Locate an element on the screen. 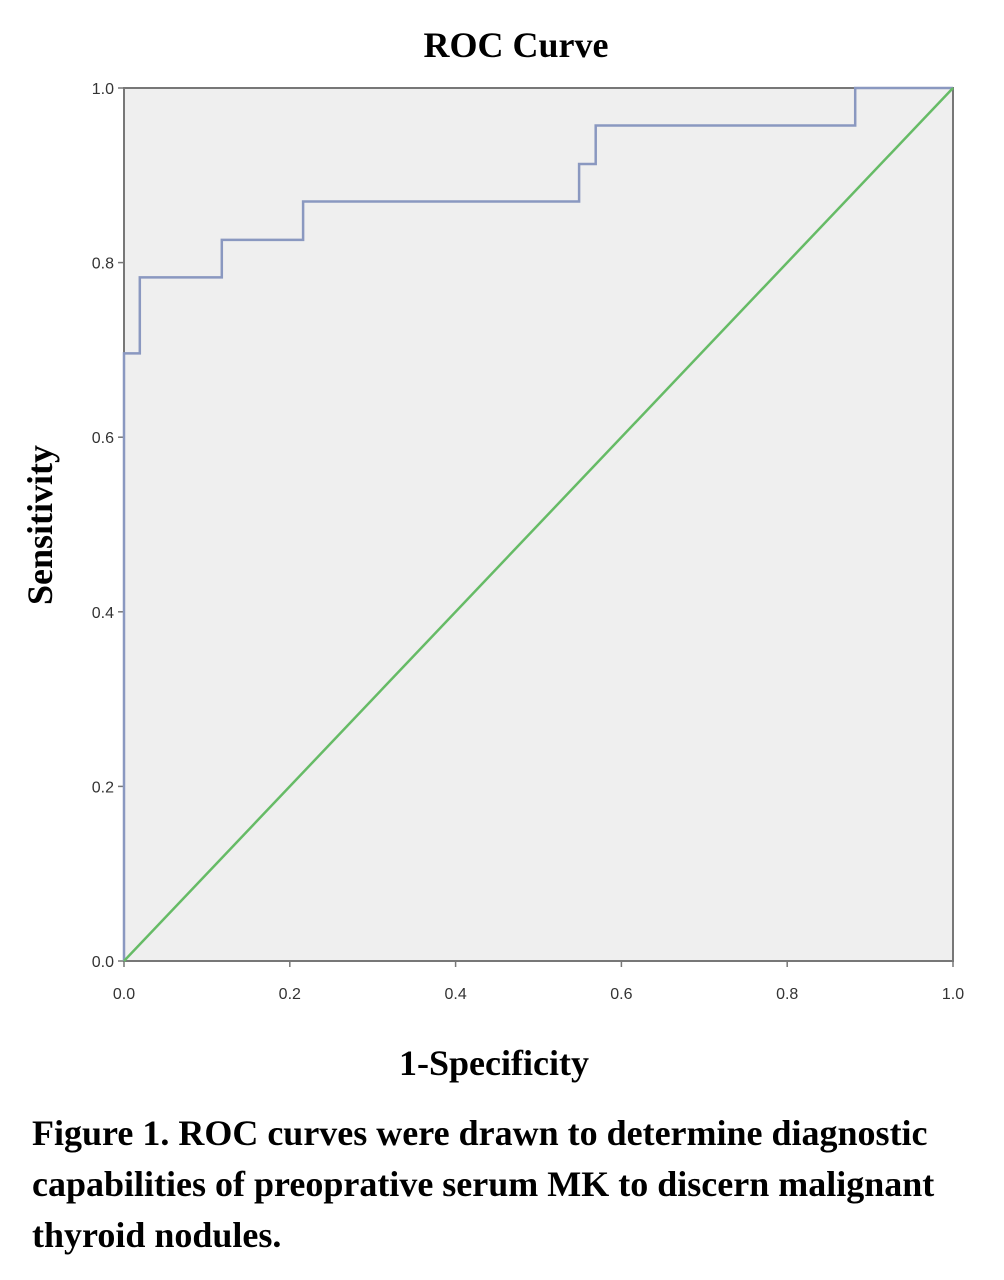 Image resolution: width=1004 pixels, height=1280 pixels. y-tick-label: 0.6 is located at coordinates (103, 438).